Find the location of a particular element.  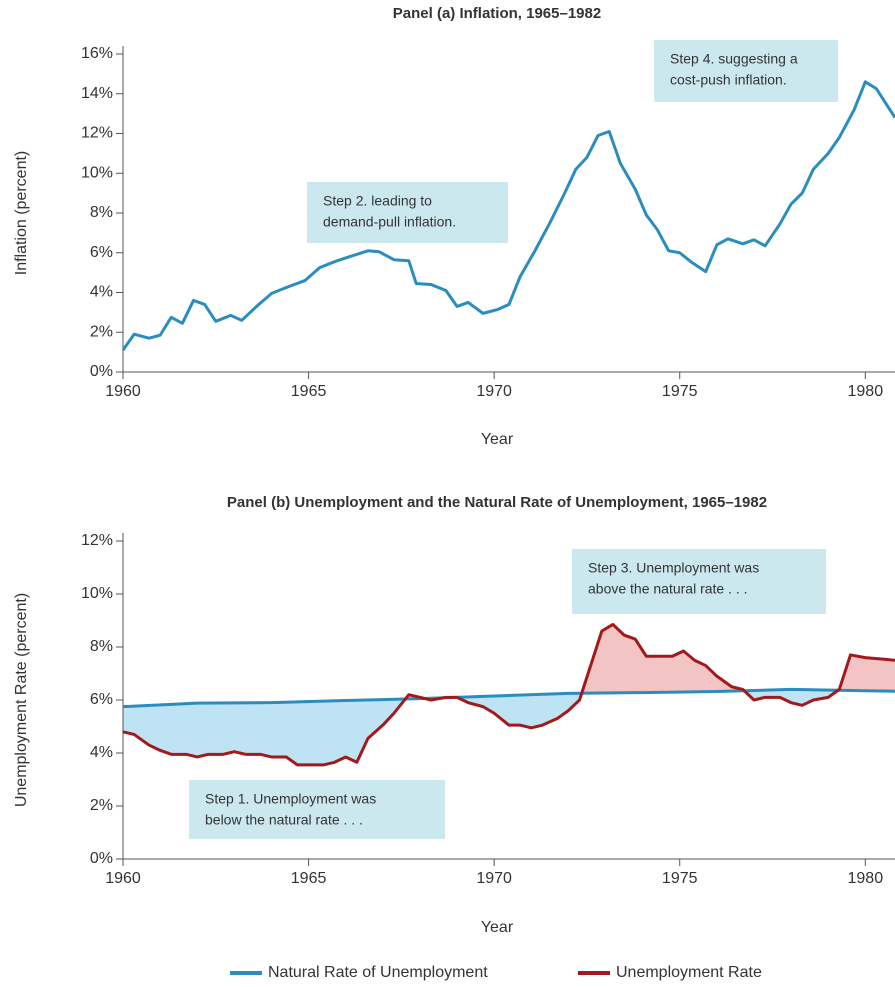

annotation-text: above the natural rate . . . is located at coordinates (668, 589).